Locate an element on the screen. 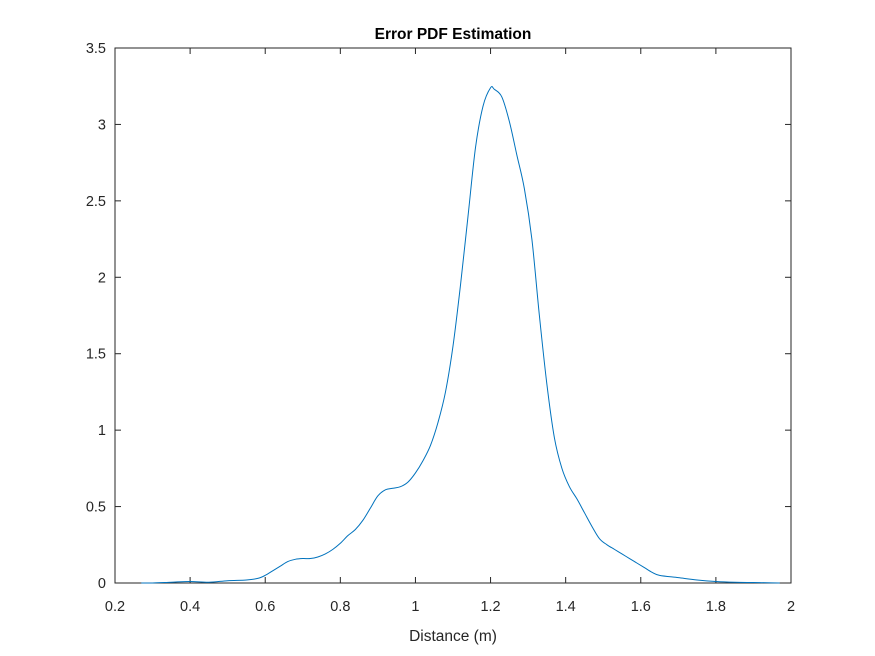  y-tick-label: 3 is located at coordinates (102, 125).